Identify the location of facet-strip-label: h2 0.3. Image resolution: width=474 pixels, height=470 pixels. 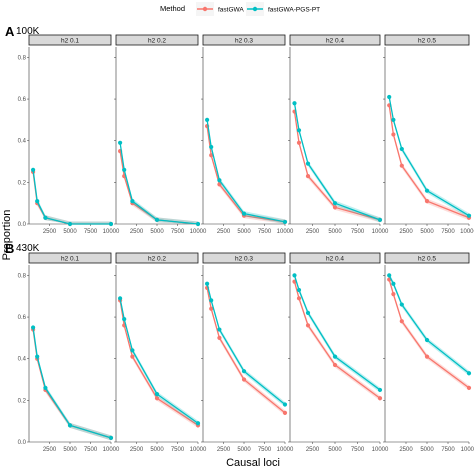
(244, 41).